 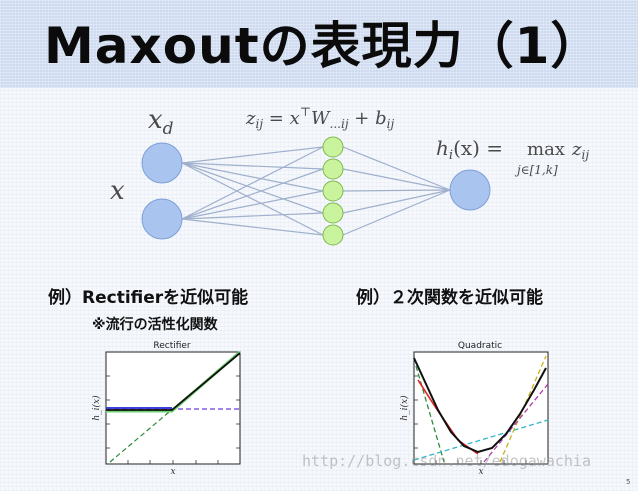 What do you see at coordinates (96, 408) in the screenshot?
I see `rectifier-ylabel: h_i(x)` at bounding box center [96, 408].